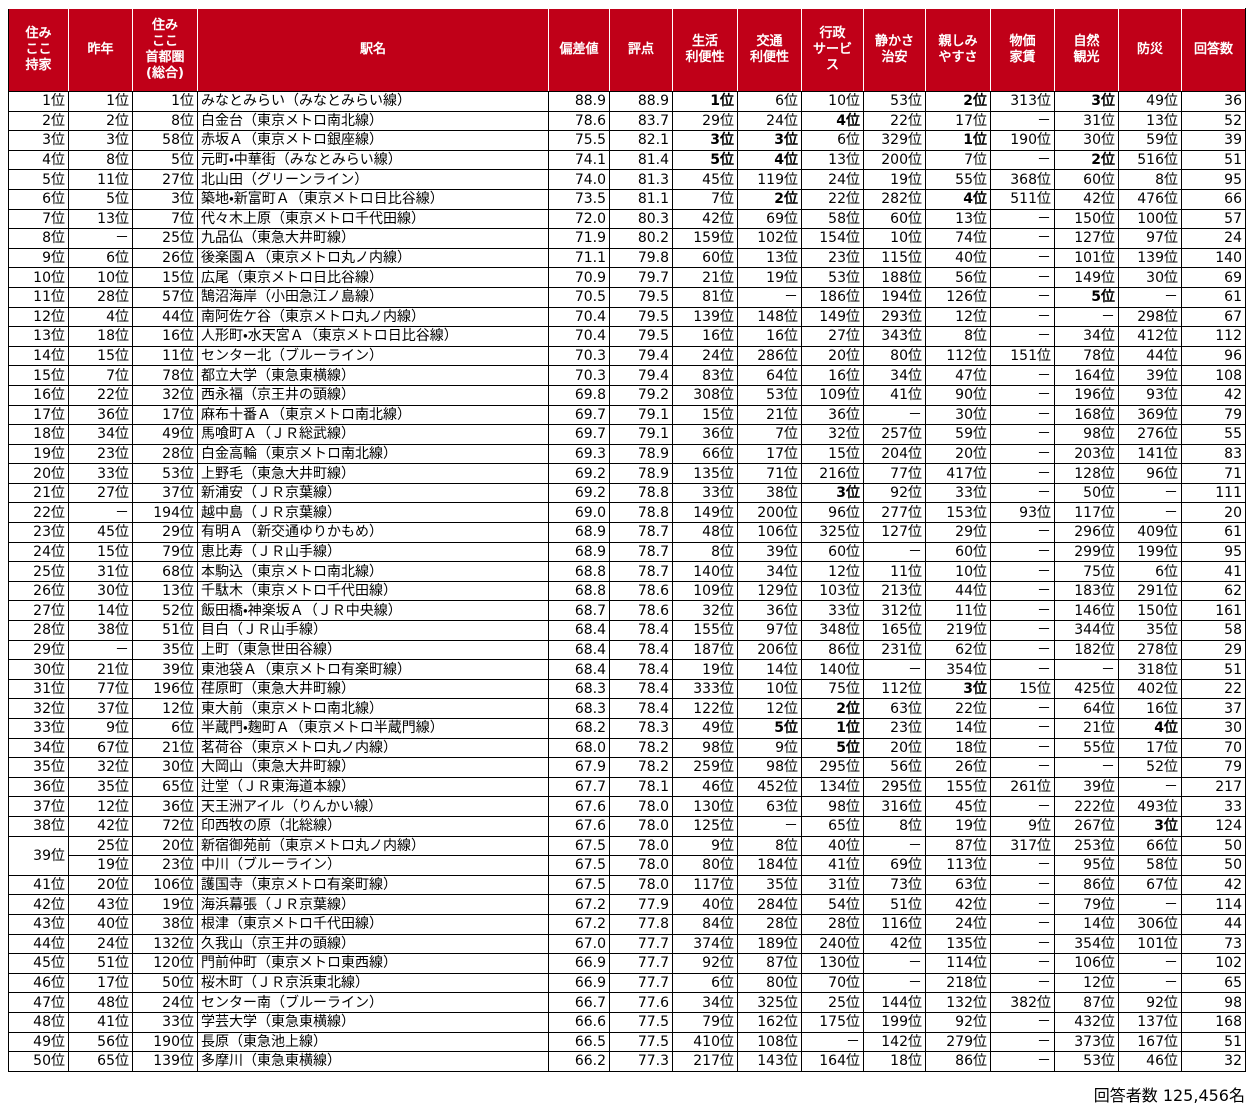 The image size is (1253, 1108). I want to click on value-cell: 66位, so click(705, 454).